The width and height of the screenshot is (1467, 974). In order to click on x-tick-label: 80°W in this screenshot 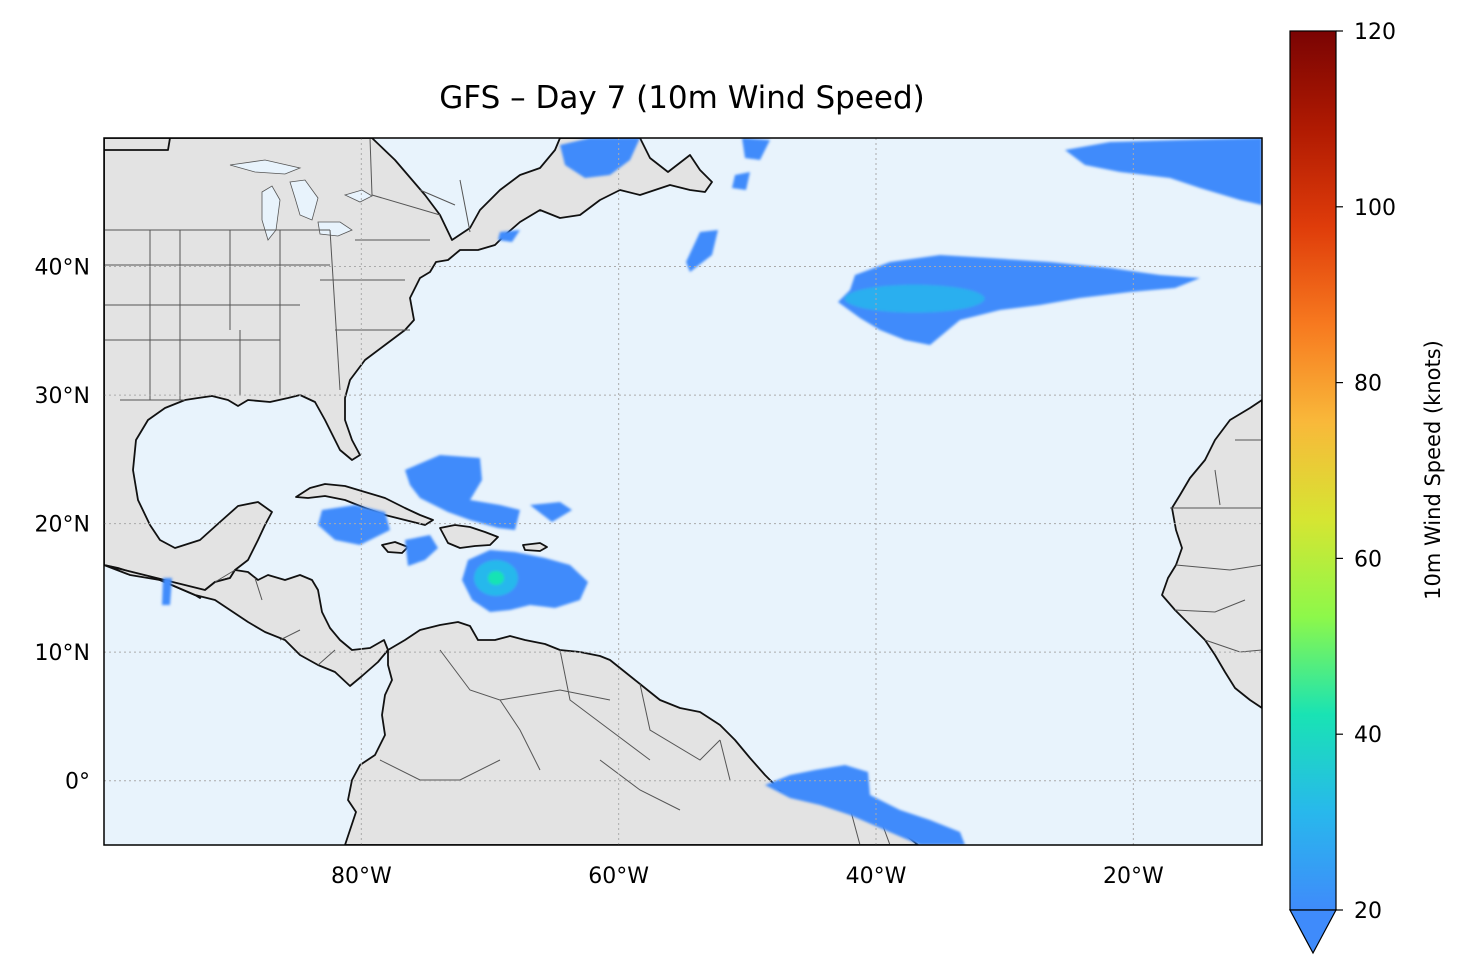, I will do `click(361, 876)`.